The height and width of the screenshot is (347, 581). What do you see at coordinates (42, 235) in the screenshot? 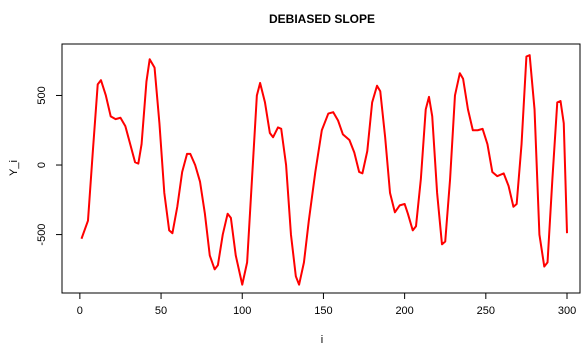
I see `y-tick-label: -500` at bounding box center [42, 235].